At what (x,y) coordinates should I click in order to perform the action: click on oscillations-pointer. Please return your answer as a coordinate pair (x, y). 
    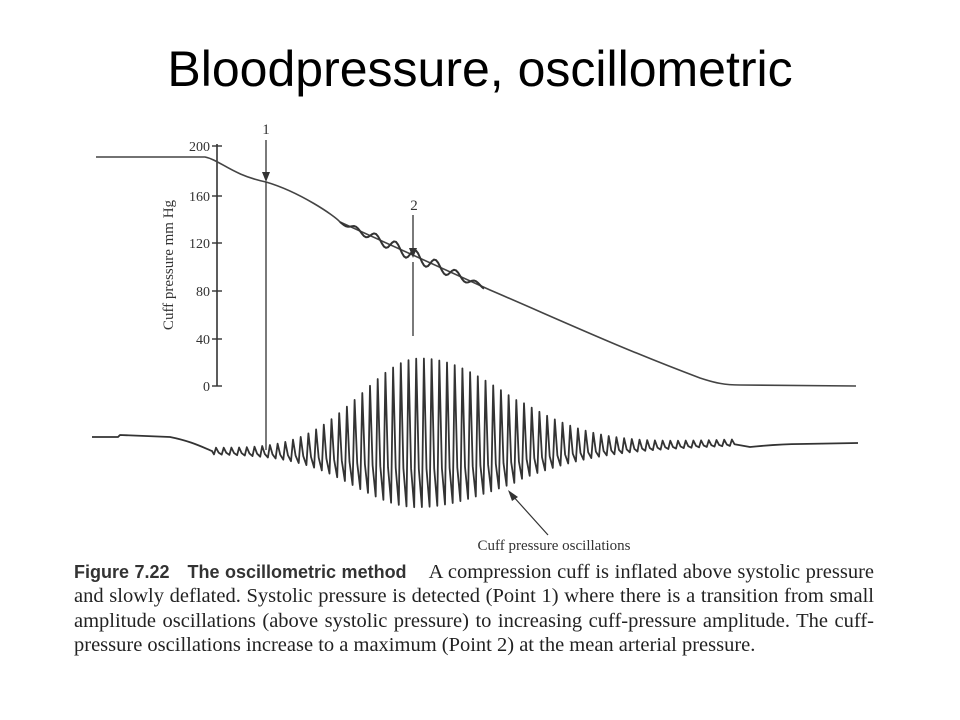
    Looking at the image, I should click on (530, 515).